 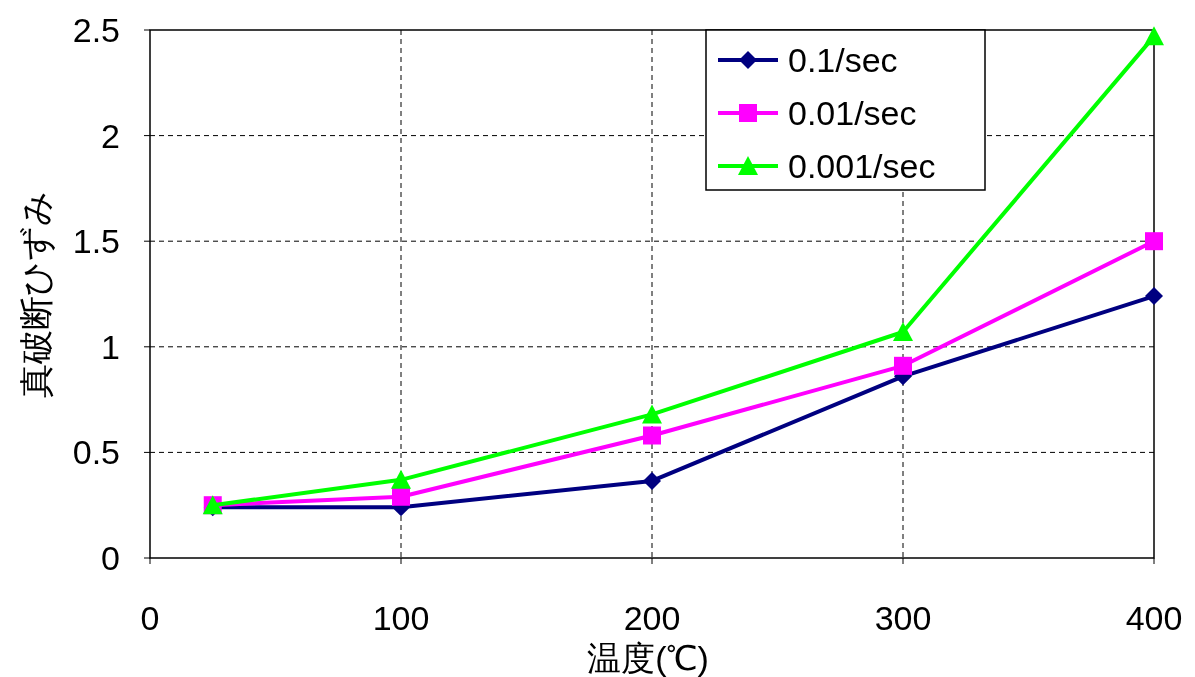 I want to click on y-tick-label: 0.5, so click(x=96, y=452).